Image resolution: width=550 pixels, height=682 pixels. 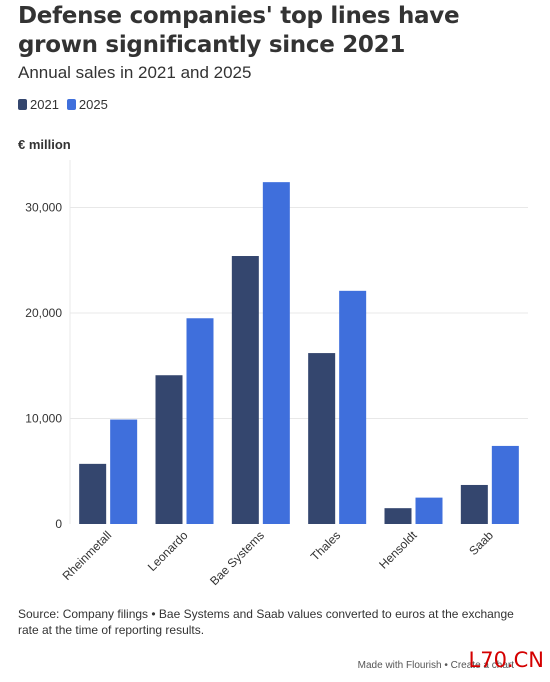 What do you see at coordinates (135, 72) in the screenshot?
I see `chart-subtitle: Annual sales in 2021 and 2025` at bounding box center [135, 72].